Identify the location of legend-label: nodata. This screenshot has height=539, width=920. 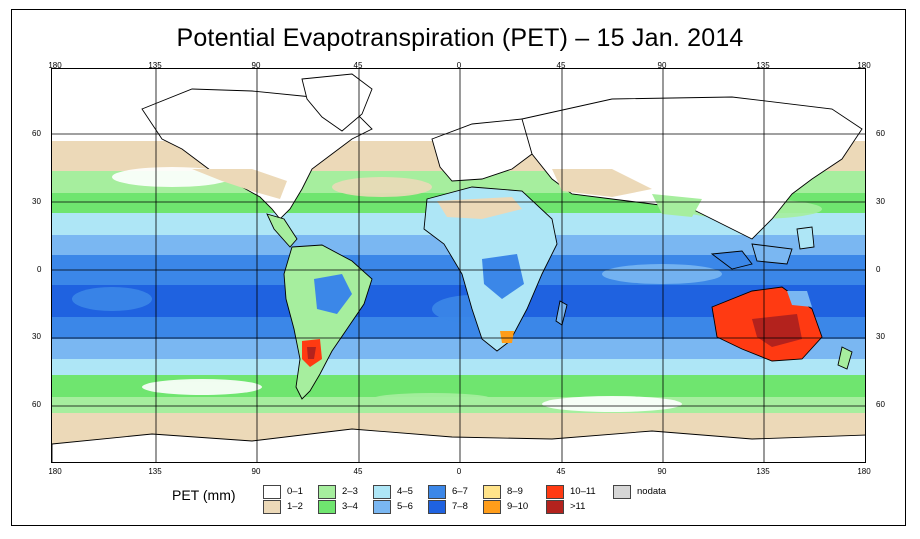
(652, 491).